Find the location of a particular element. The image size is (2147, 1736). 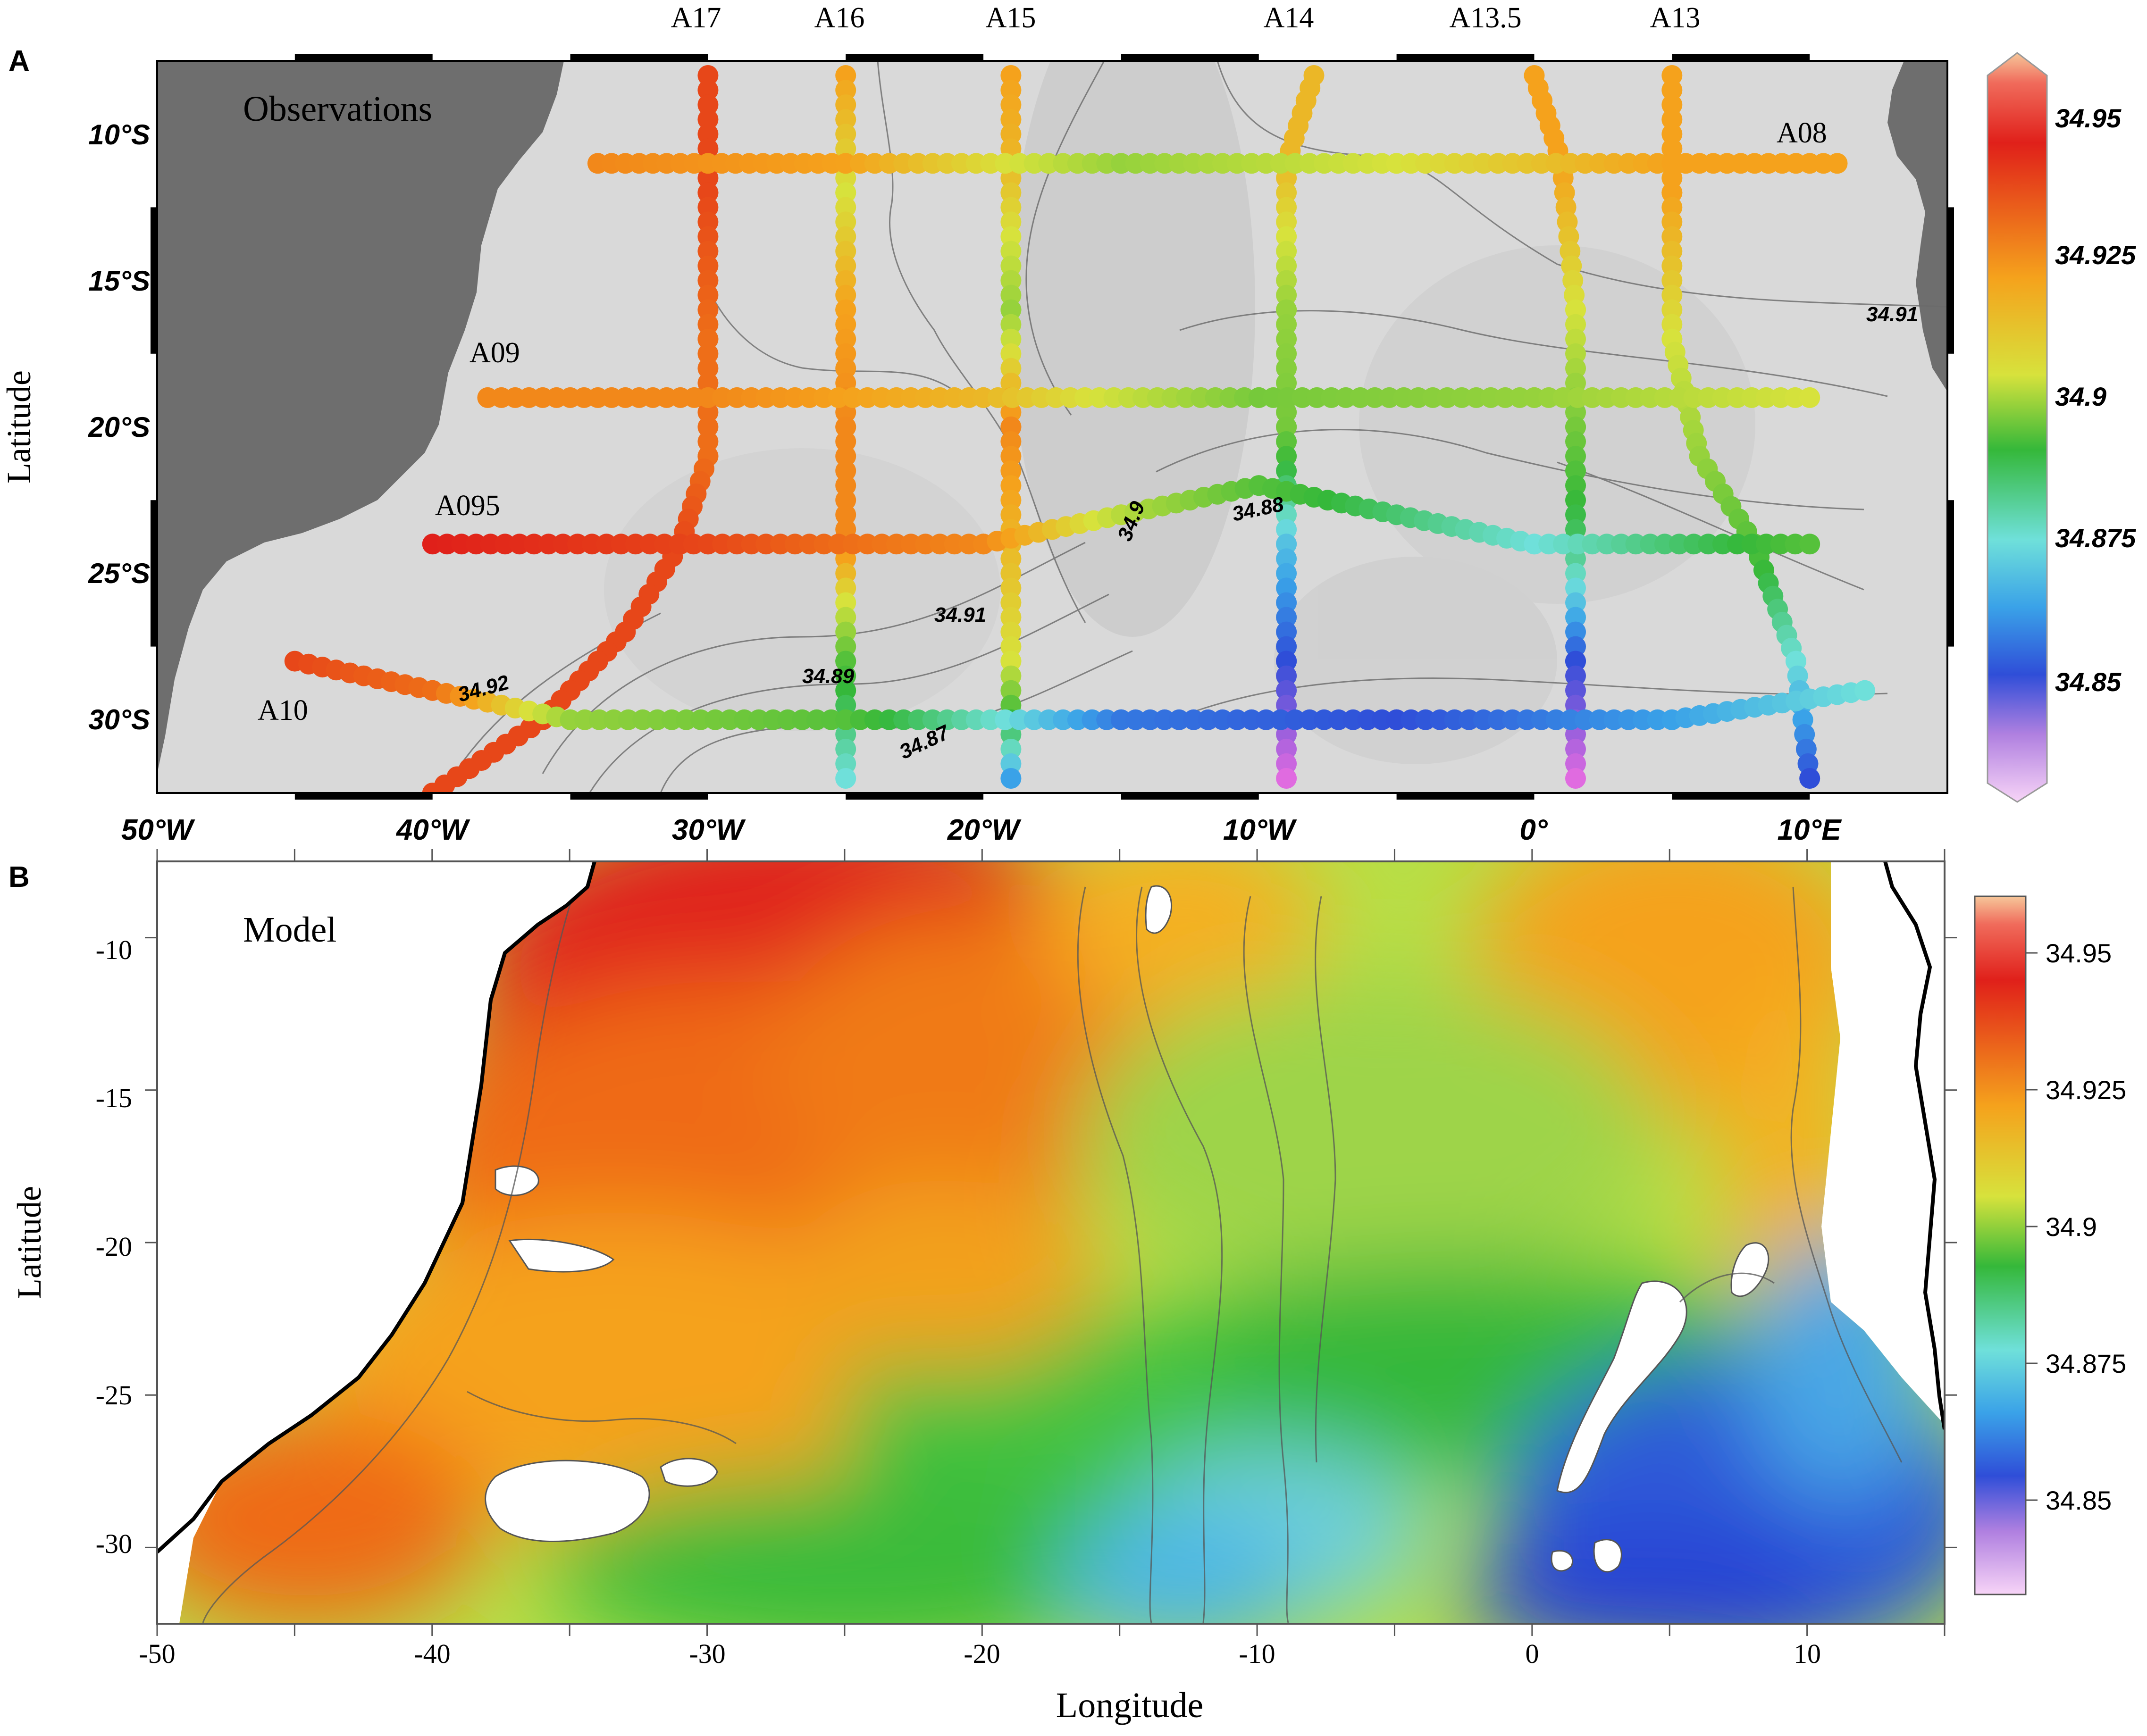

lon-tick-label: 20°W is located at coordinates (984, 830).